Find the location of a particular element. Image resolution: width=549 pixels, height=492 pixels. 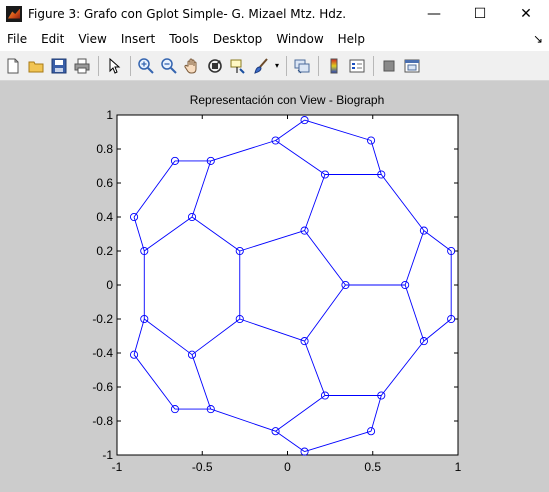

y-tick-label: -0.4 is located at coordinates (102, 353).